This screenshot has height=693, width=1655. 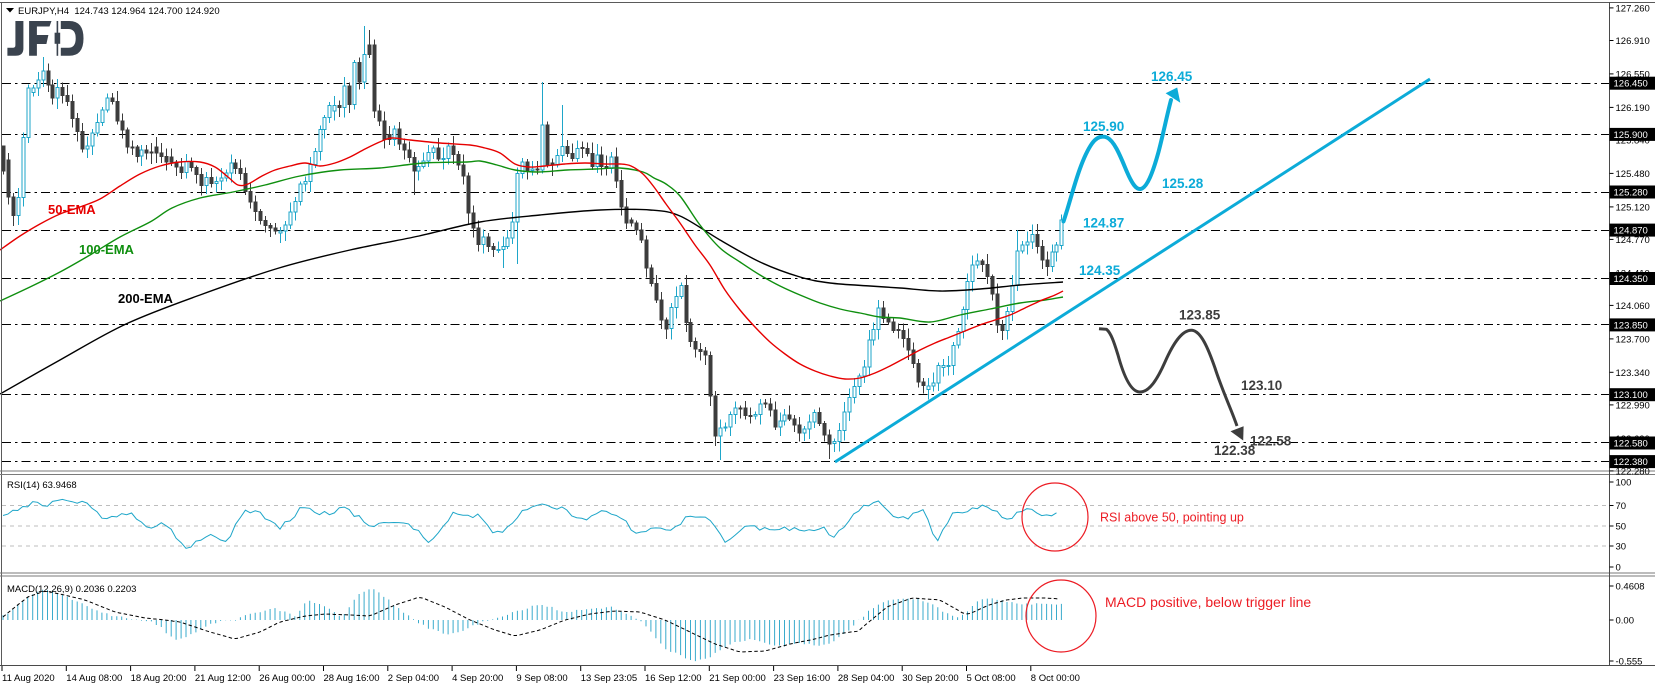 What do you see at coordinates (1625, 621) in the screenshot?
I see `svg-text: 0.00` at bounding box center [1625, 621].